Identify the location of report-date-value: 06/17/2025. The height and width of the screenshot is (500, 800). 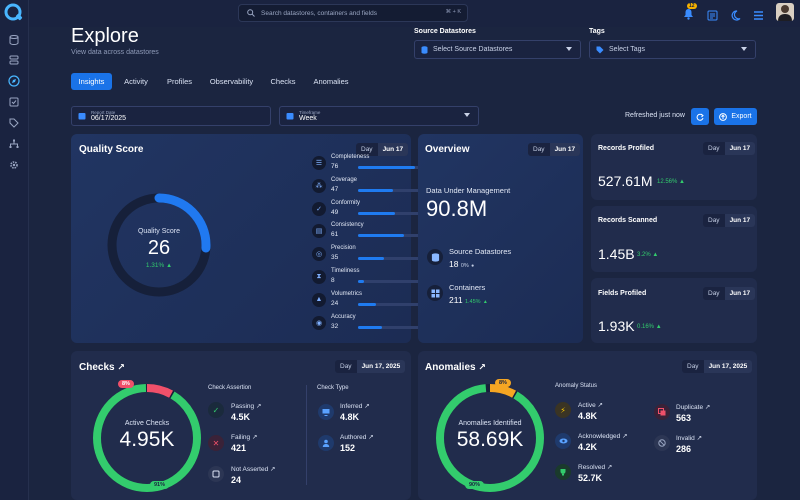
(109, 118).